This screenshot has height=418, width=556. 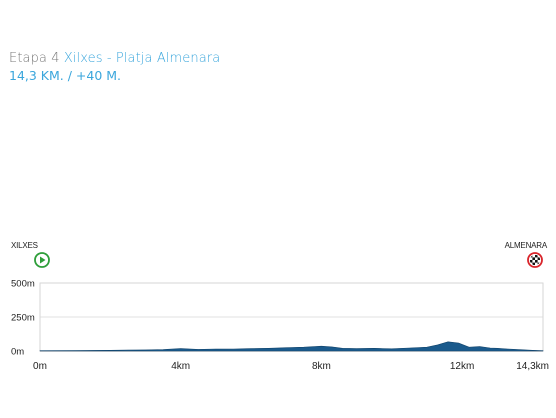 What do you see at coordinates (535, 260) in the screenshot?
I see `checkered-flag-icon` at bounding box center [535, 260].